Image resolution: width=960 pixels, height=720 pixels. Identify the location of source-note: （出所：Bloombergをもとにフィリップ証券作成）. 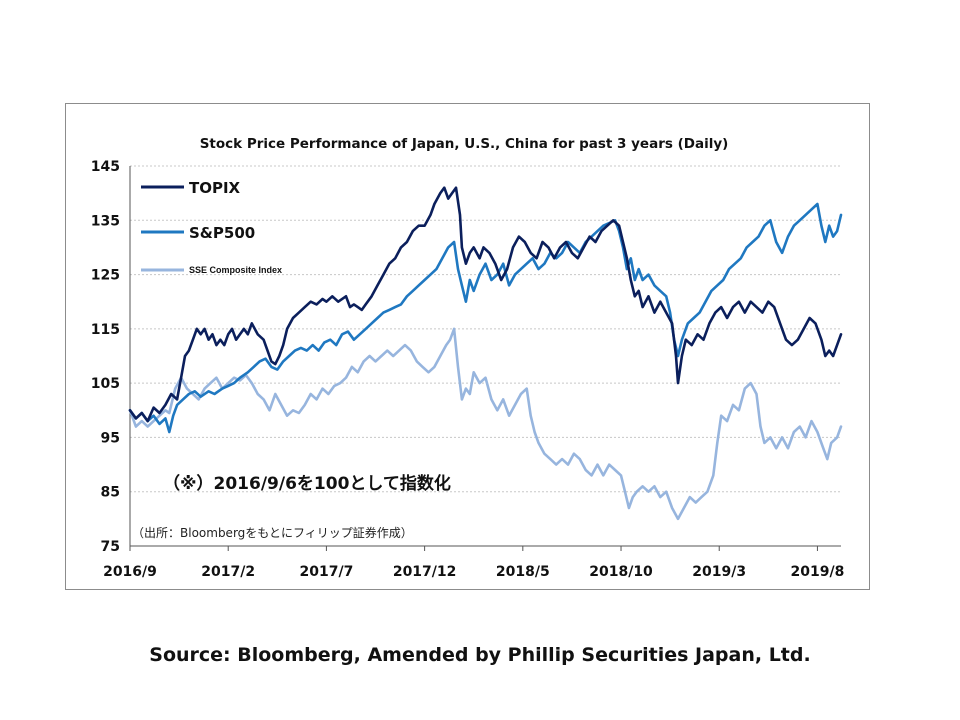
(272, 532).